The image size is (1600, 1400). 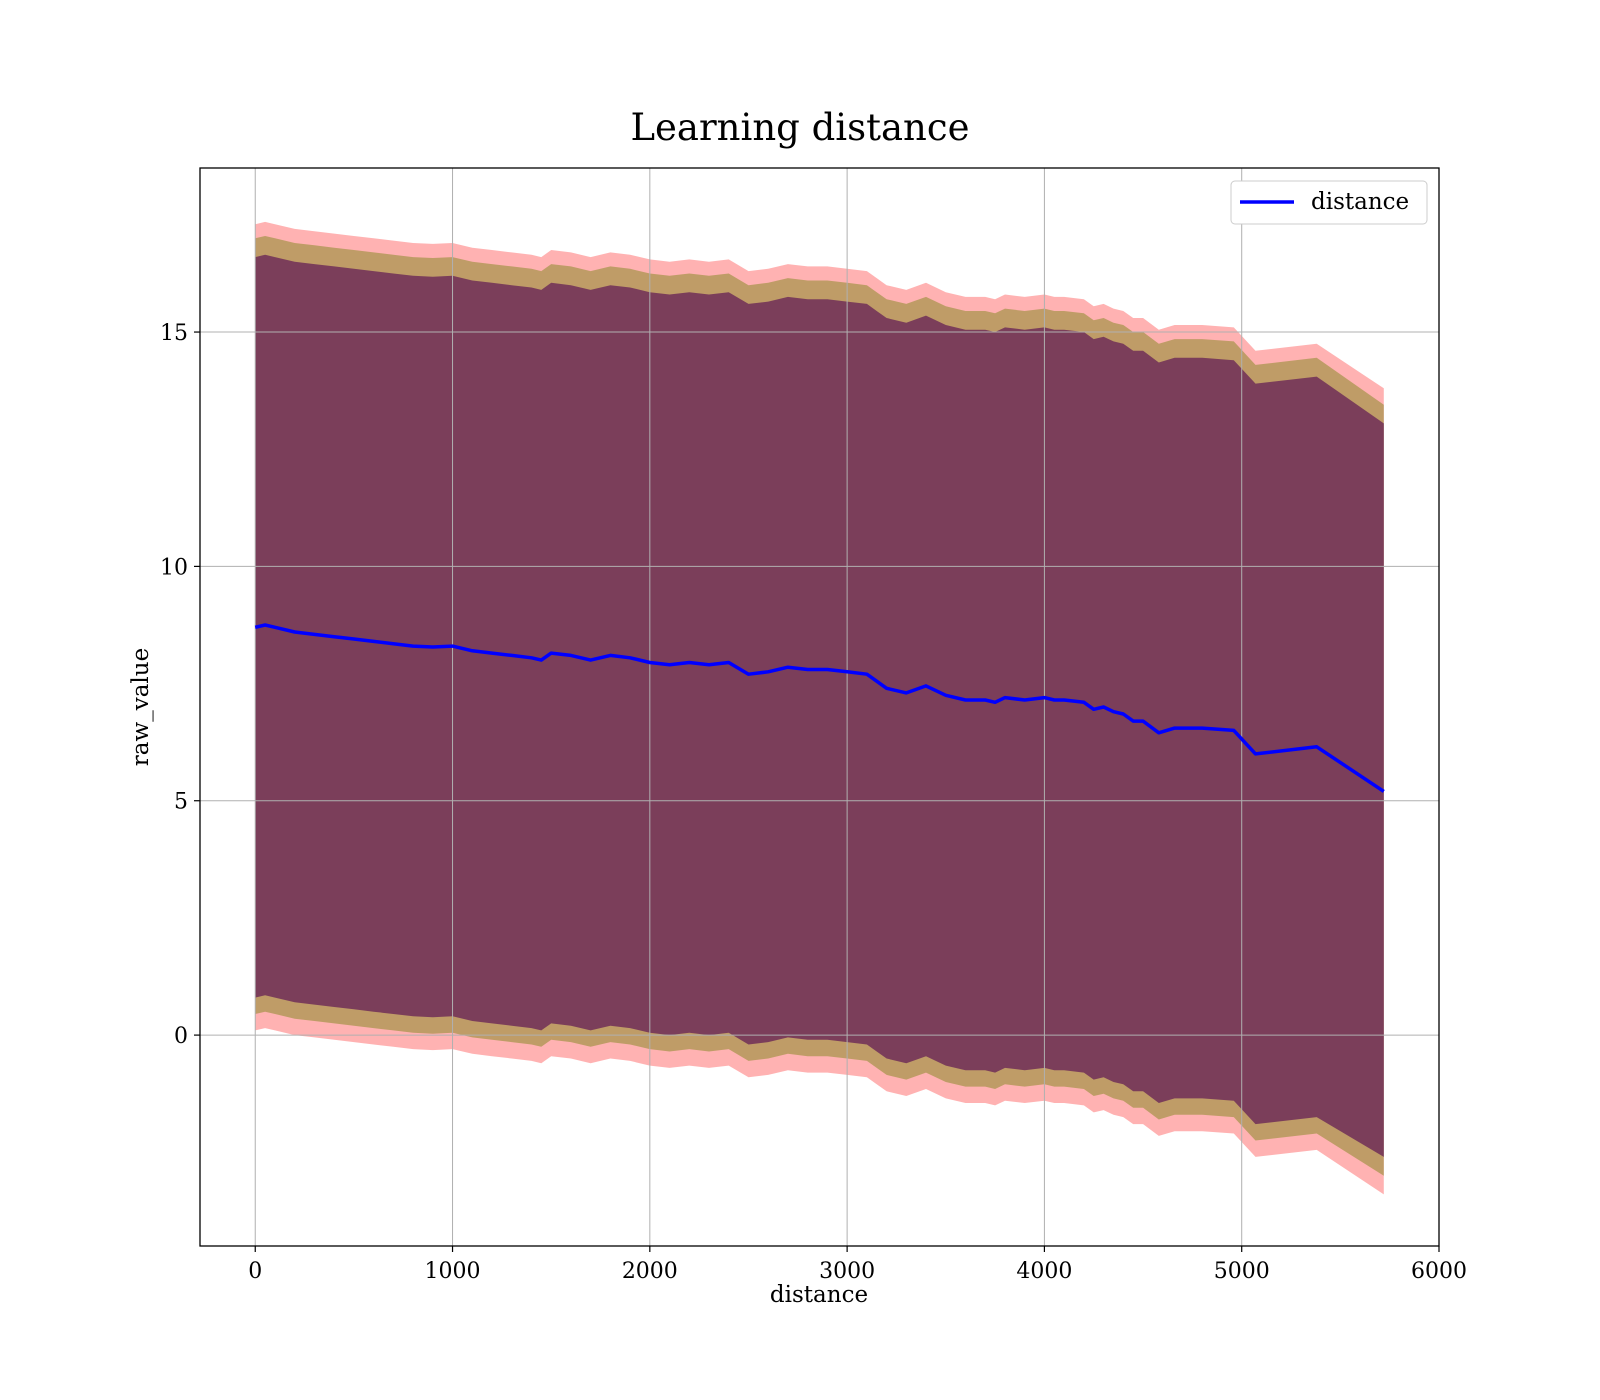 I want to click on x-tick-label: 2000, so click(x=650, y=1271).